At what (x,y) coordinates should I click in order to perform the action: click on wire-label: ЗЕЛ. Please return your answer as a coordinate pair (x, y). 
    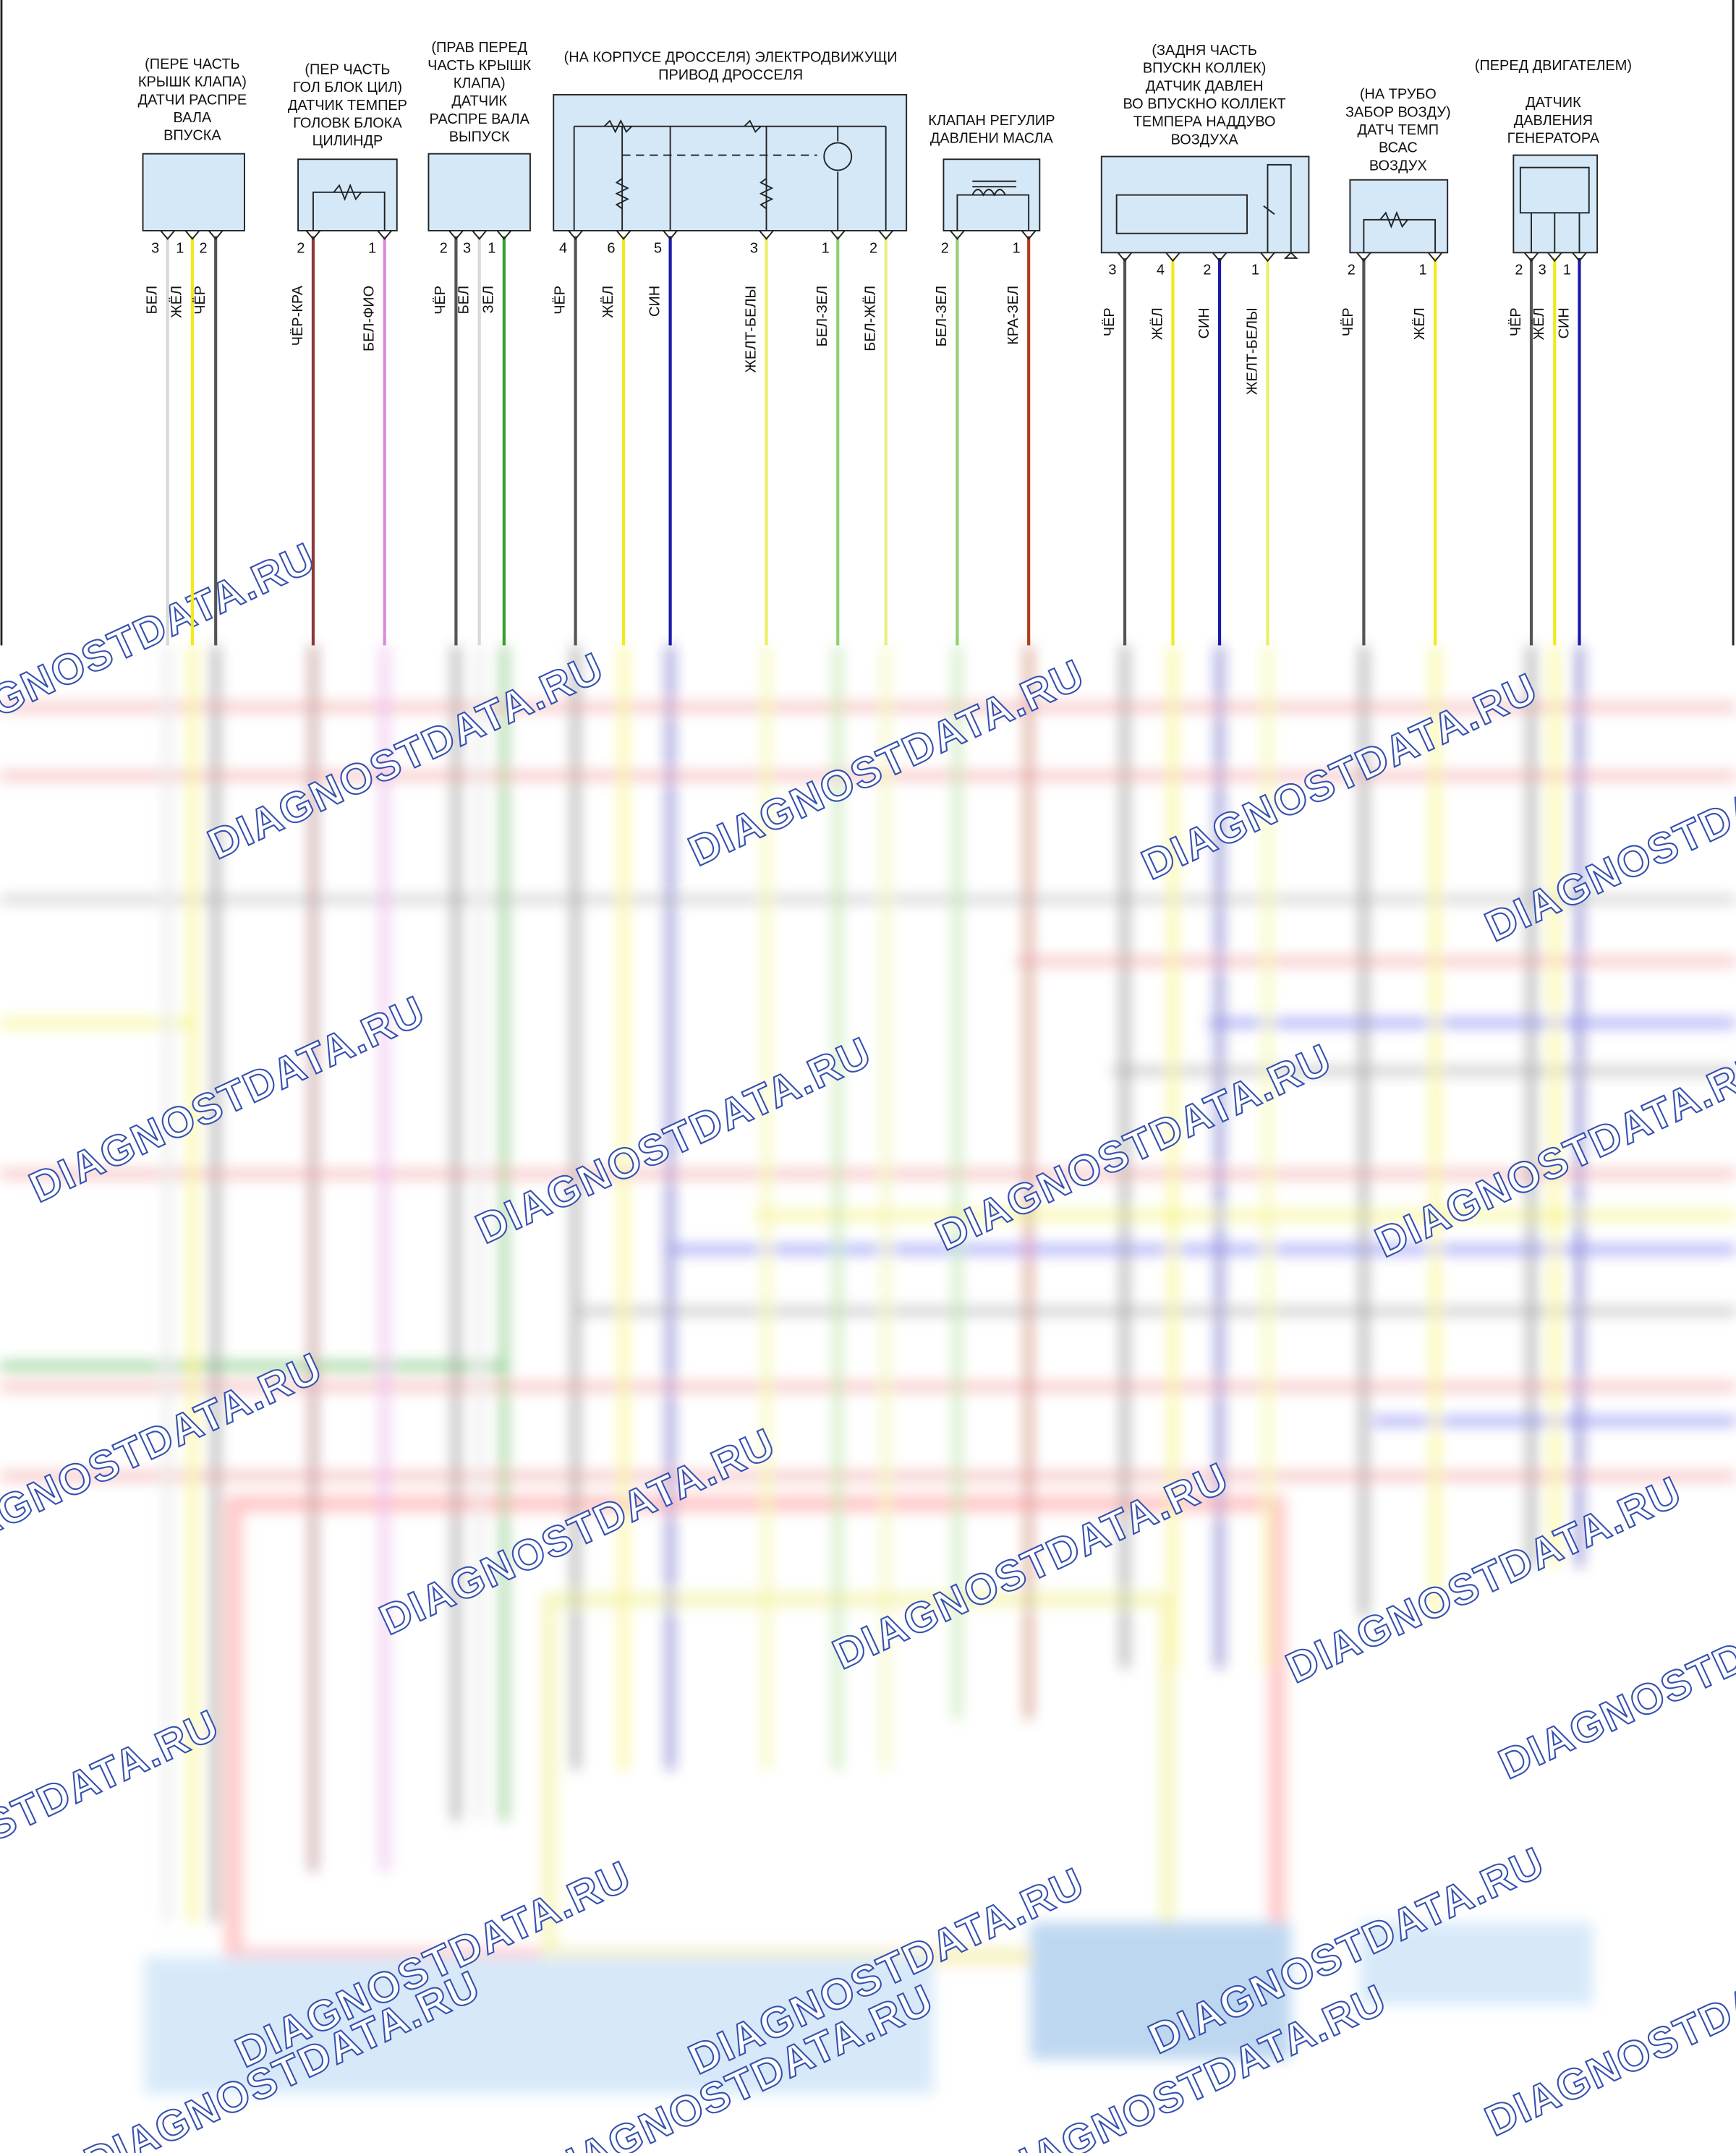
    Looking at the image, I should click on (489, 299).